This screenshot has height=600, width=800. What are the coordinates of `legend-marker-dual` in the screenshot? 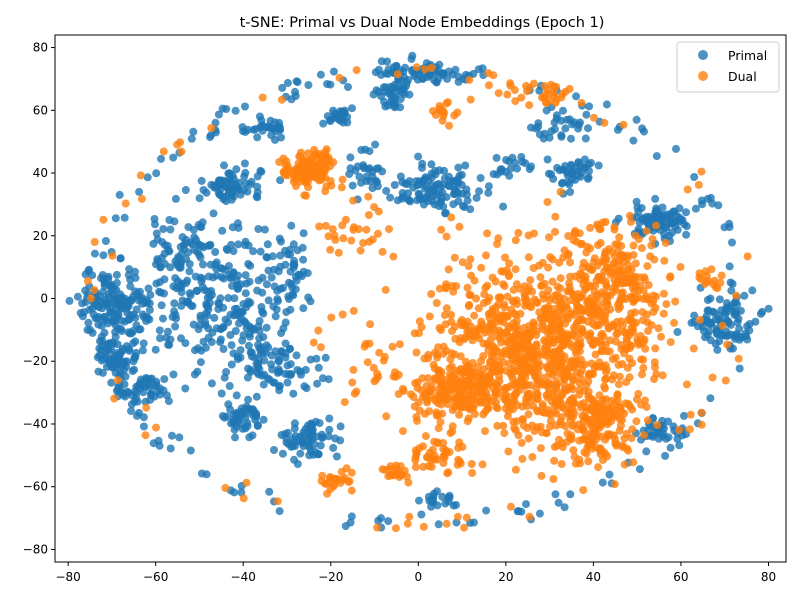 It's located at (703, 76).